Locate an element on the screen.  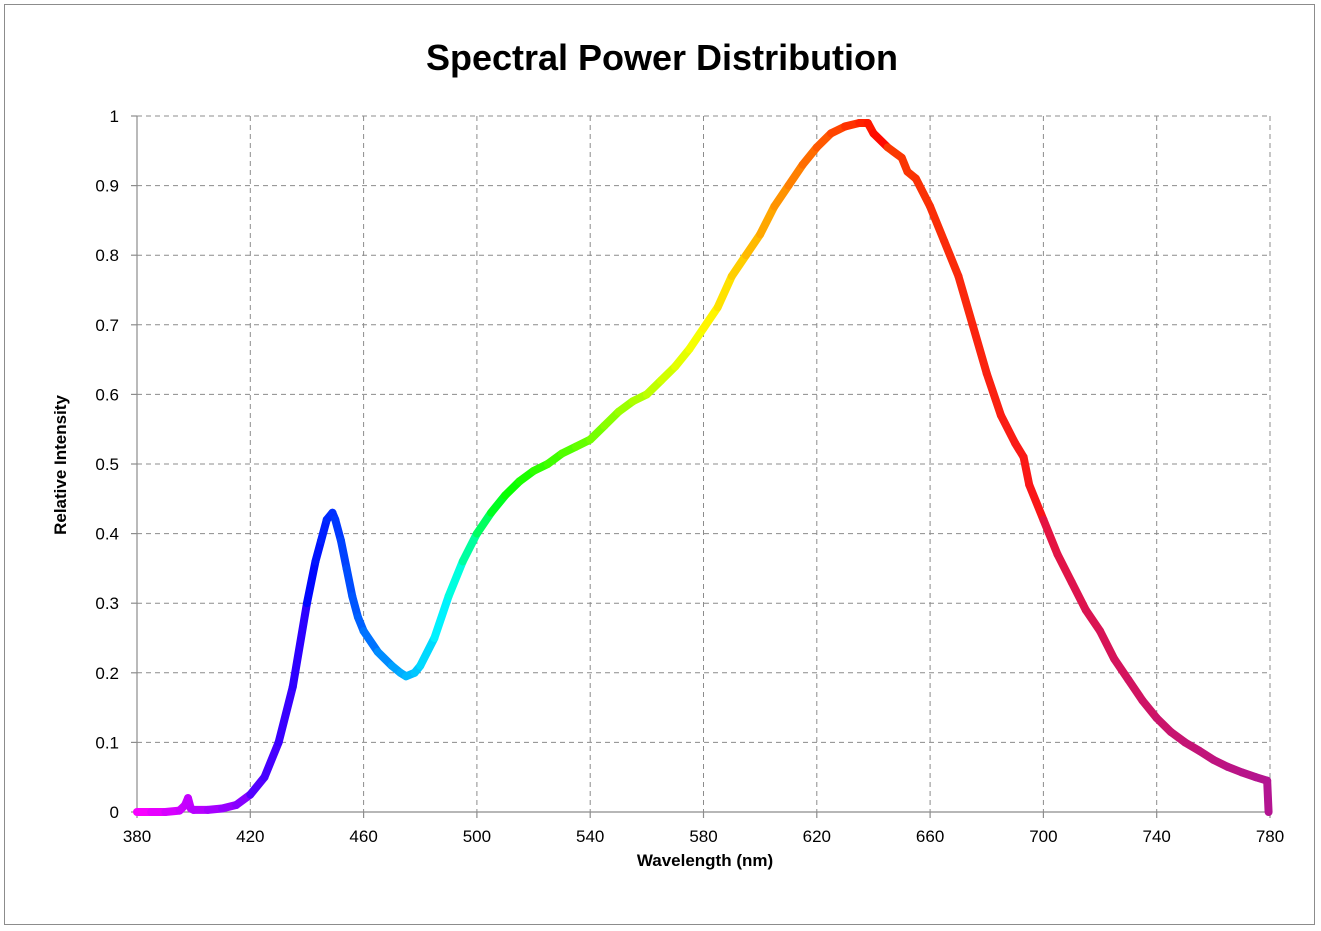
x-tick-label: 740 is located at coordinates (1157, 836).